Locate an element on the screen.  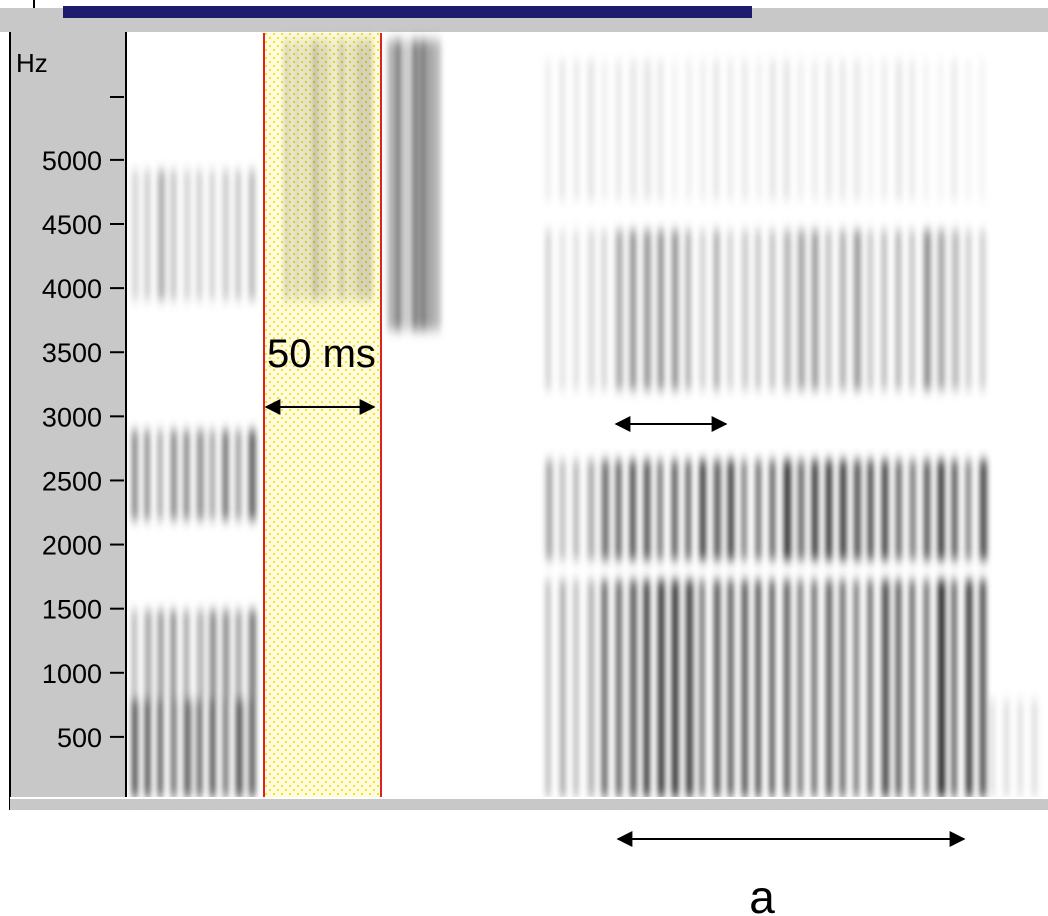
y-tick-label: 1500 is located at coordinates (72, 610).